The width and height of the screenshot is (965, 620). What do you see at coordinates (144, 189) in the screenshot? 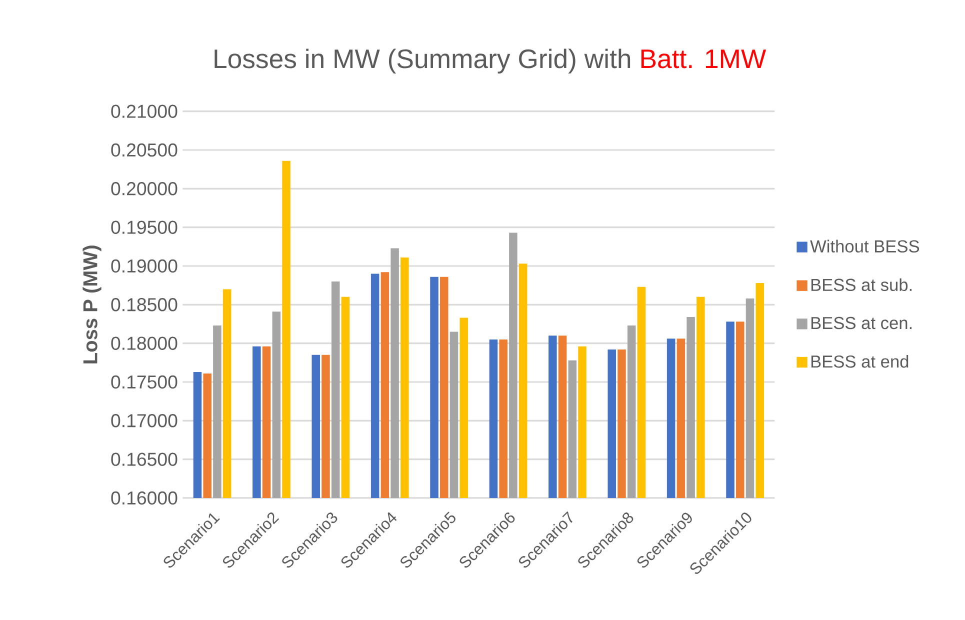
I see `y-tick-label: 0.20000` at bounding box center [144, 189].